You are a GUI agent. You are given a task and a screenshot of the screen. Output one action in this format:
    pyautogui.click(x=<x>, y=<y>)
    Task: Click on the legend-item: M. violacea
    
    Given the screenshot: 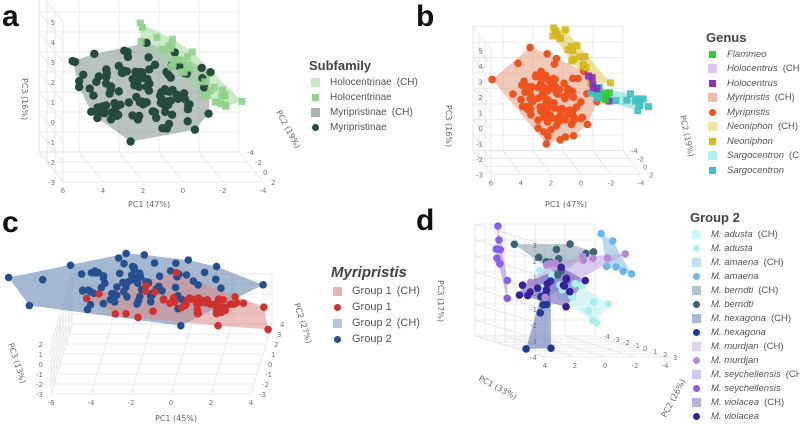 What is the action you would take?
    pyautogui.click(x=745, y=416)
    